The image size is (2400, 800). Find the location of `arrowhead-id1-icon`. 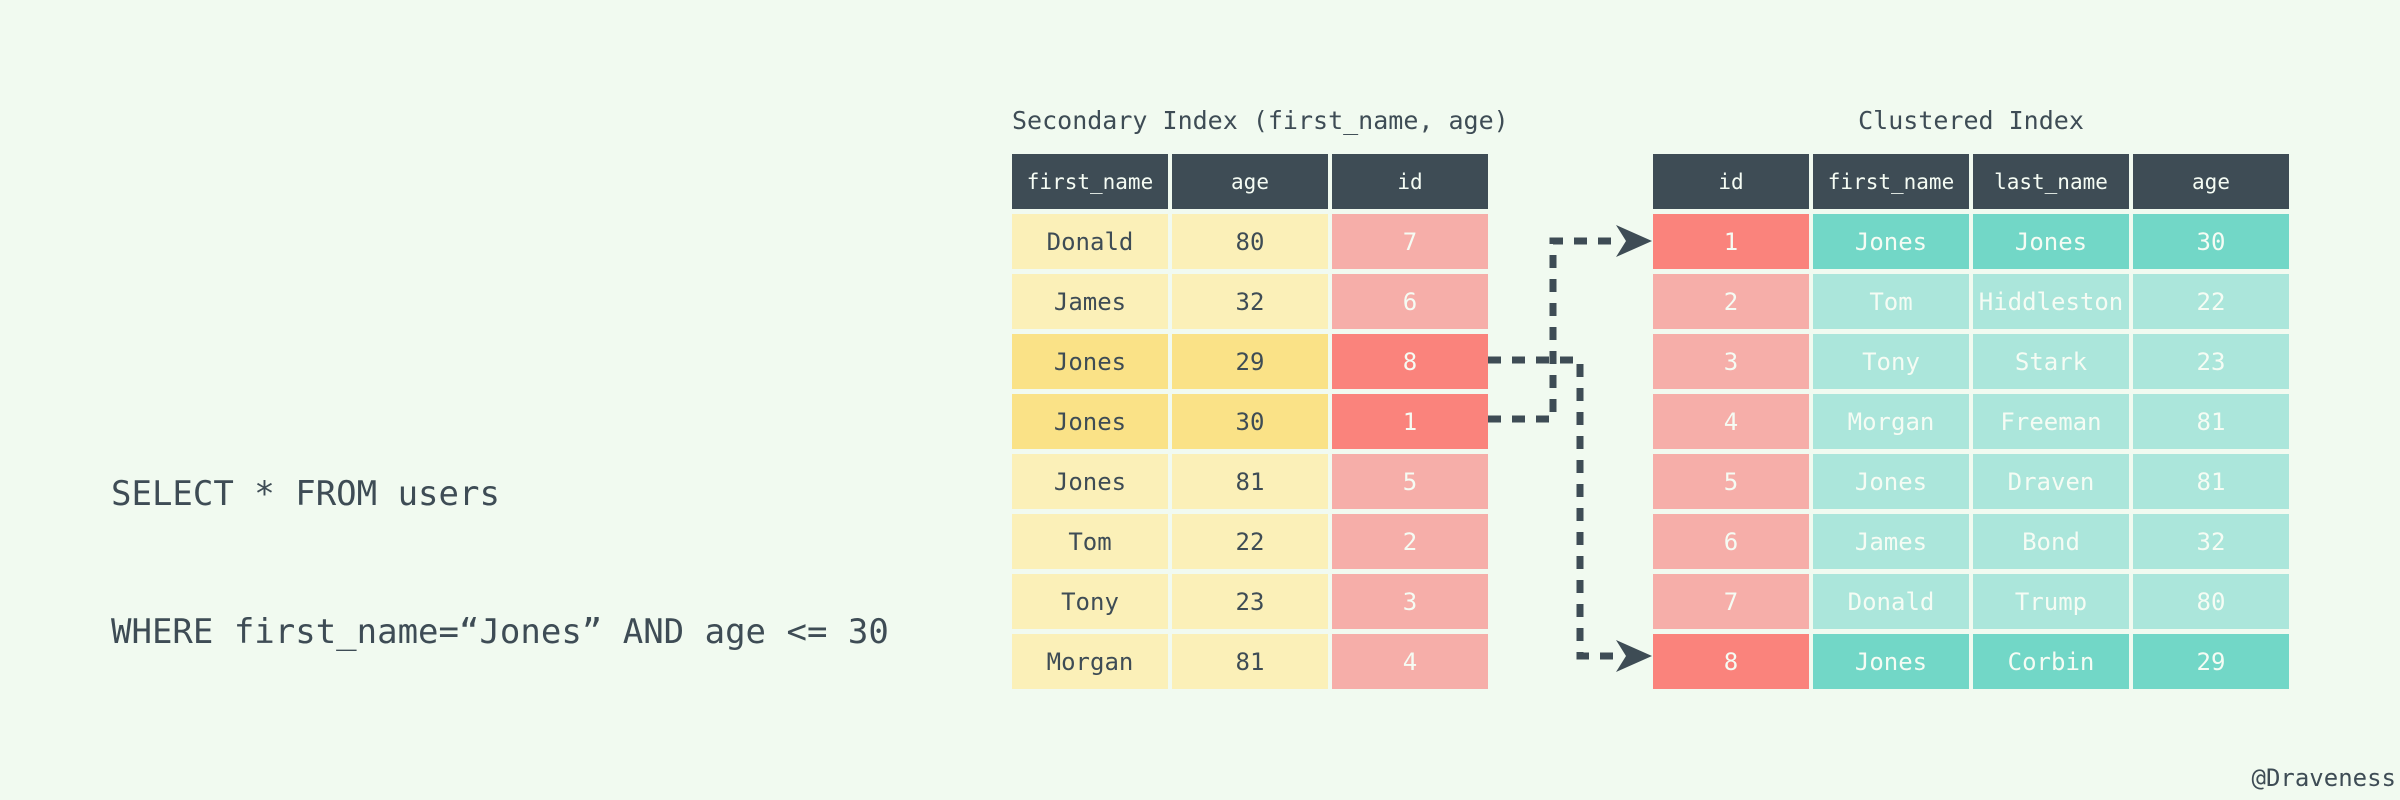

arrowhead-id1-icon is located at coordinates (1634, 241).